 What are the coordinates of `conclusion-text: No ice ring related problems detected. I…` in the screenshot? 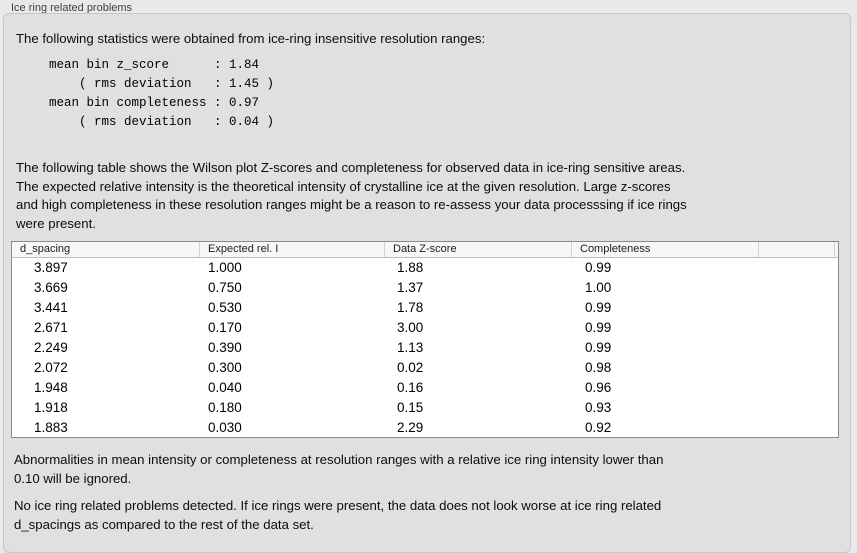 It's located at (338, 515).